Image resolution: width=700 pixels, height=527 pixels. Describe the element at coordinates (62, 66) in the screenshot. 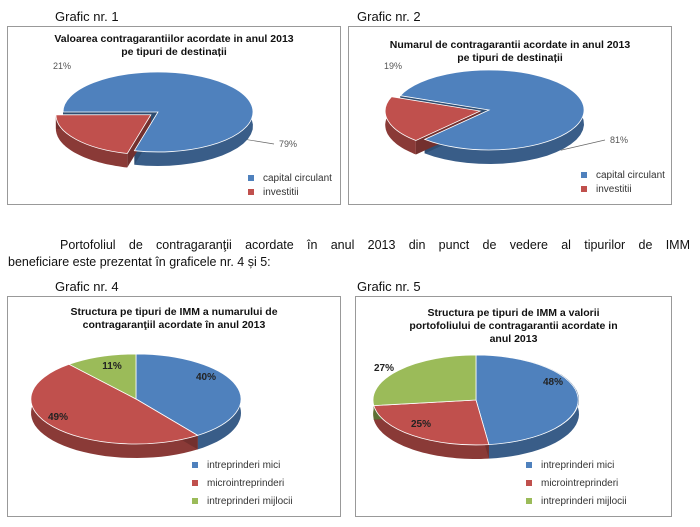

I see `data-label: 21%` at that location.